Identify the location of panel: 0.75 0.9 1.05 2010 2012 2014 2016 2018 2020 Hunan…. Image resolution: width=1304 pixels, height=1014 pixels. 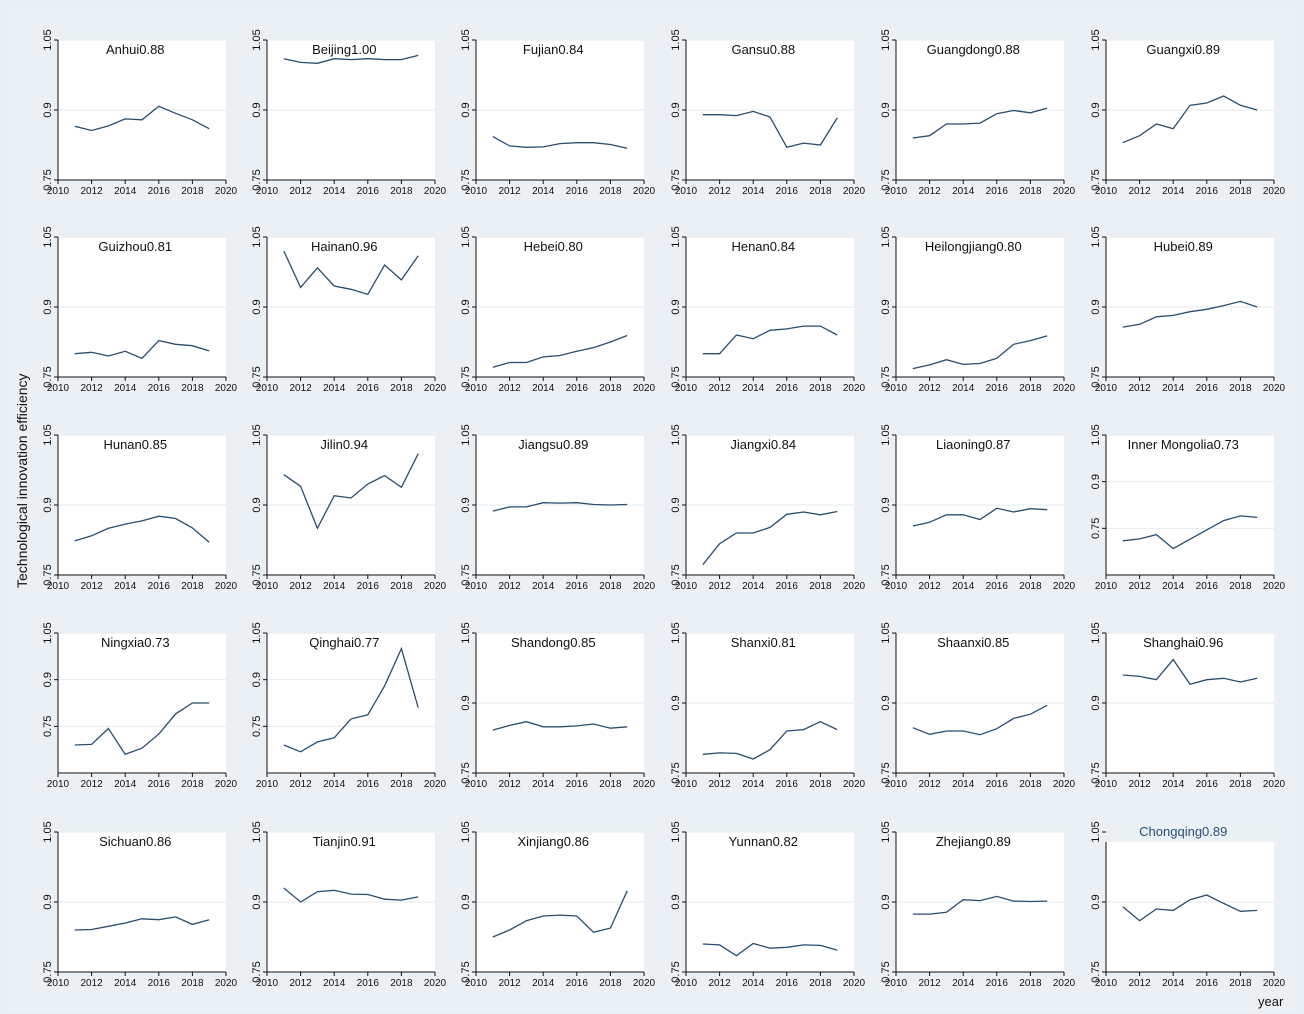
(140, 508).